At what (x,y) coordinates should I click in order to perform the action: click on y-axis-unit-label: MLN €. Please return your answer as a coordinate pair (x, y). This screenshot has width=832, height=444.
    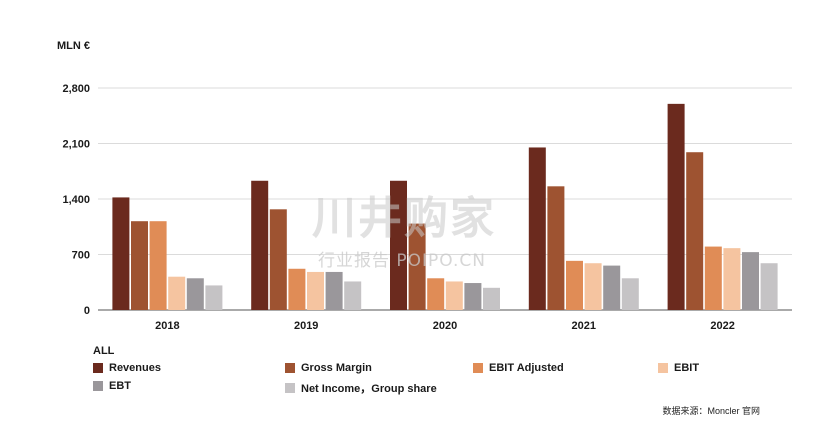
    Looking at the image, I should click on (73, 46).